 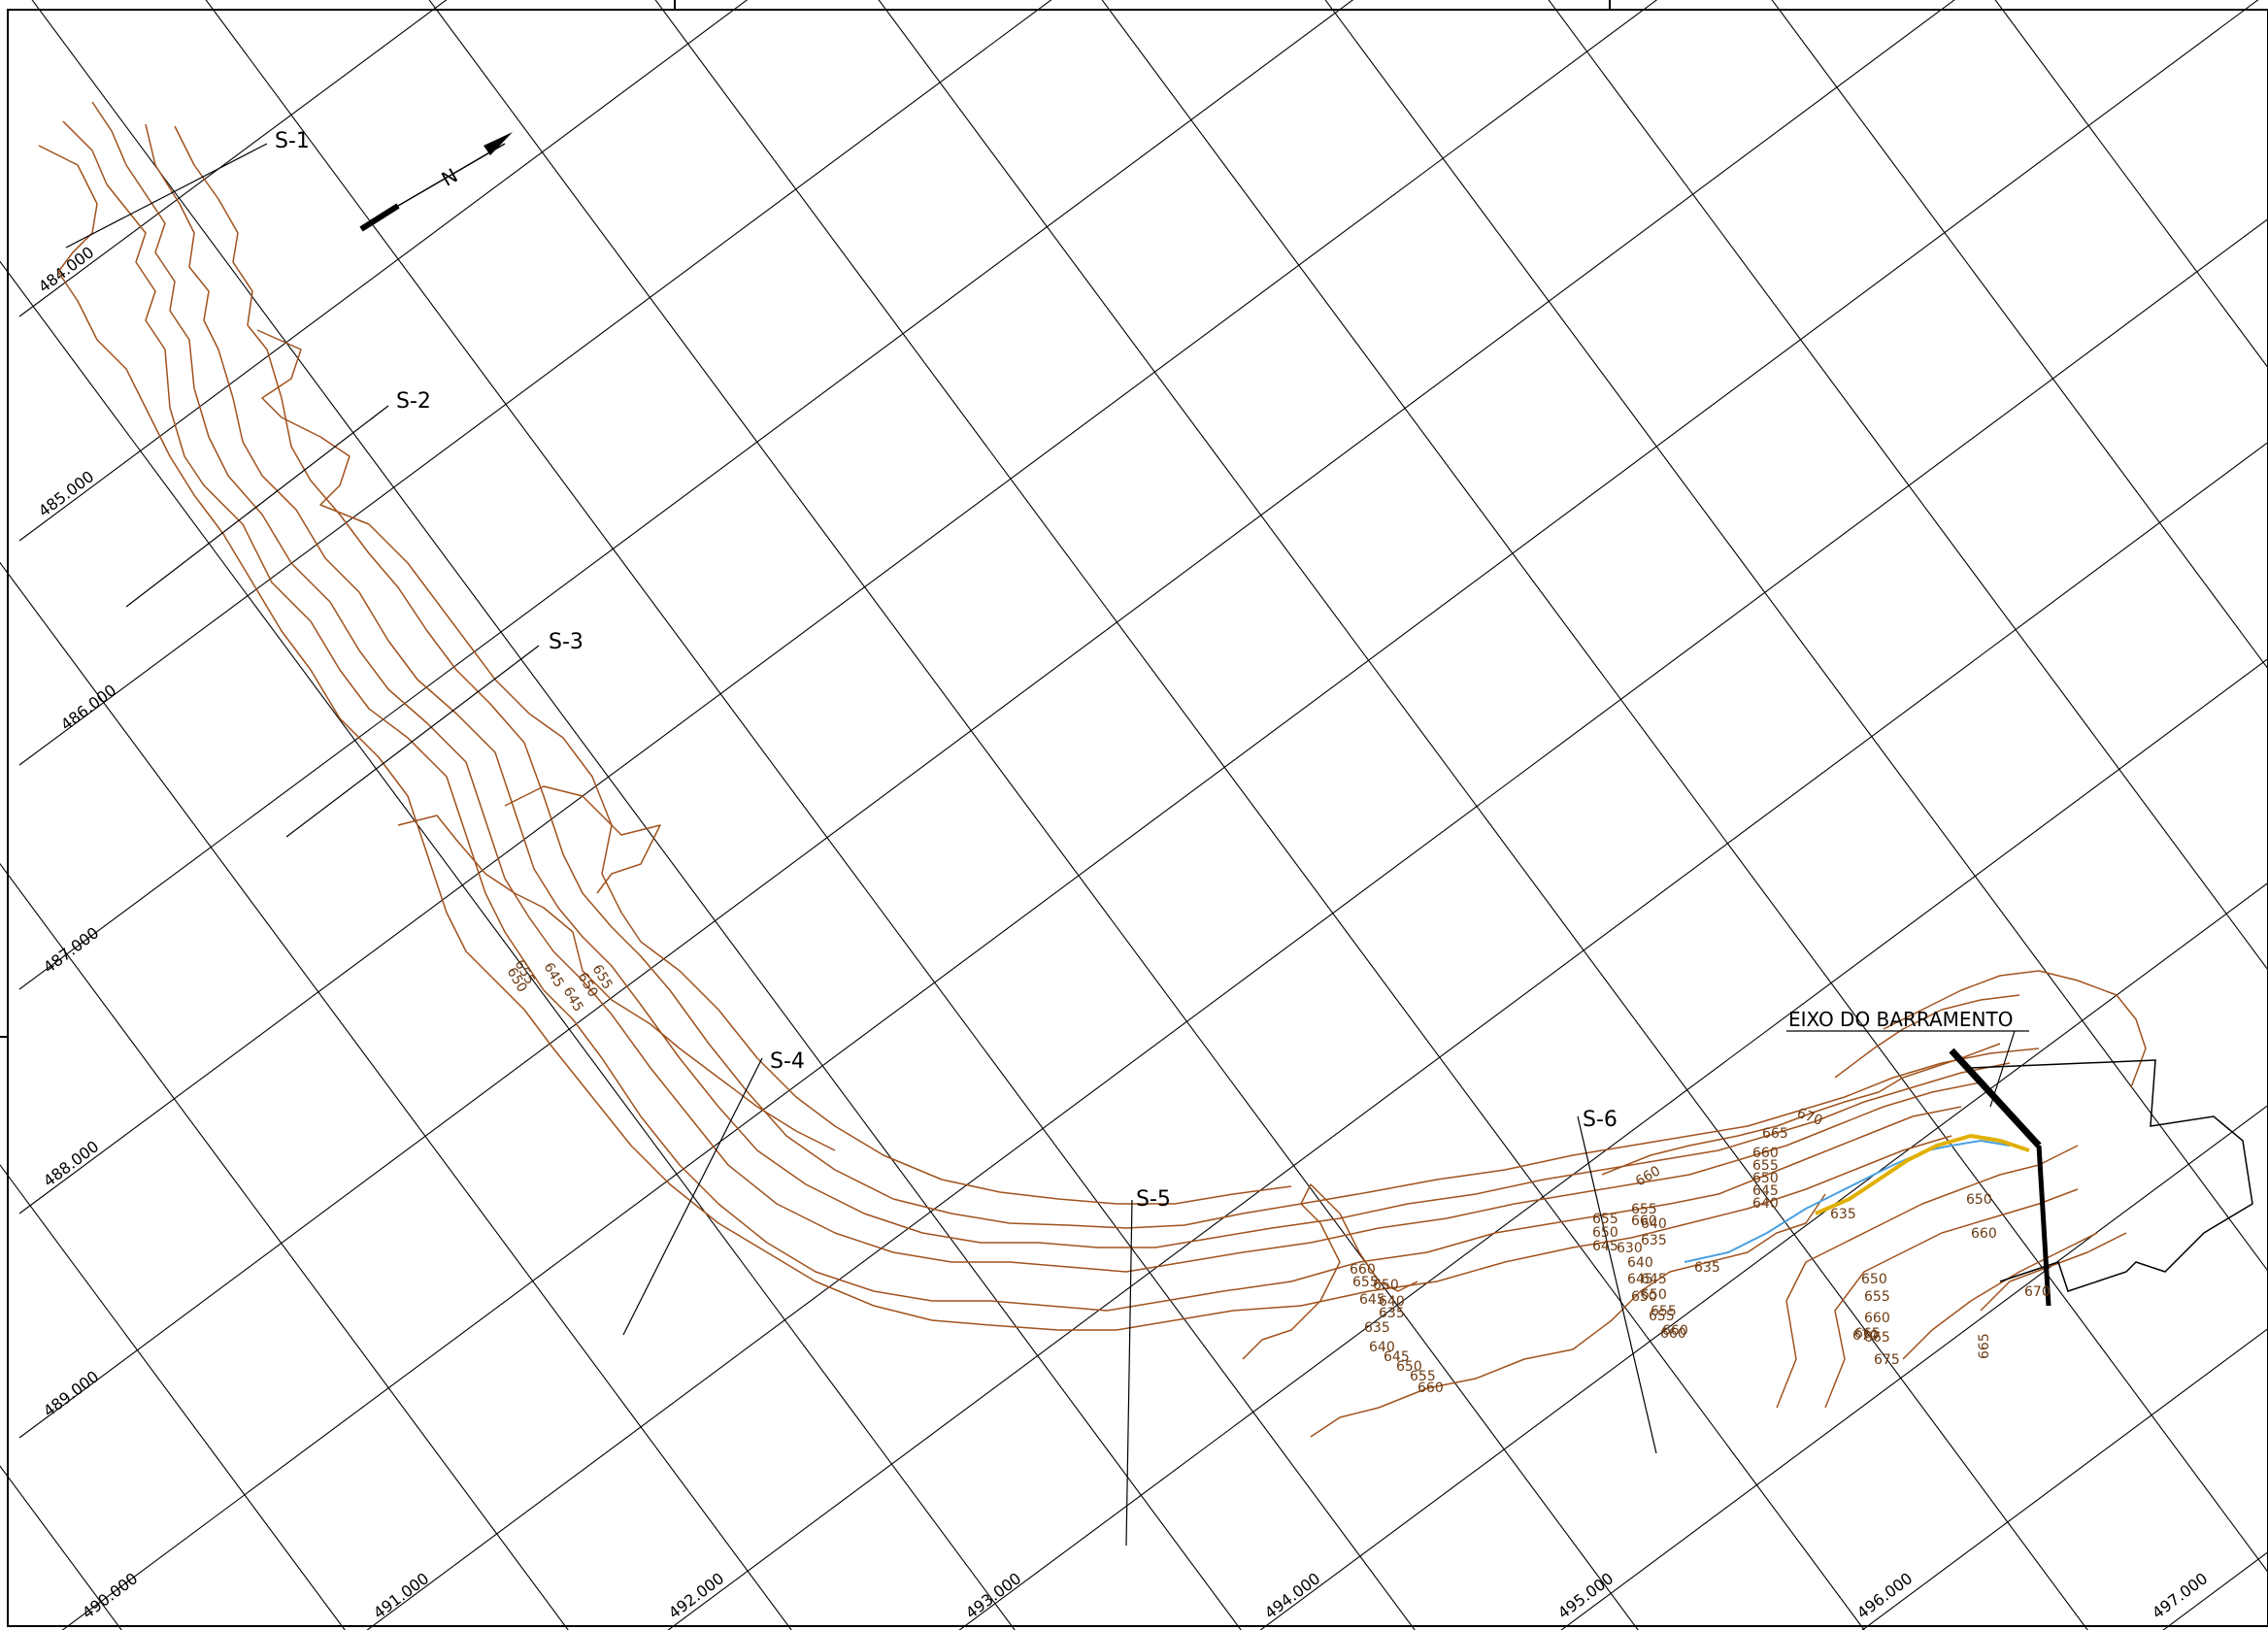 What do you see at coordinates (1617, 1284) in the screenshot?
I see `section-line-s6` at bounding box center [1617, 1284].